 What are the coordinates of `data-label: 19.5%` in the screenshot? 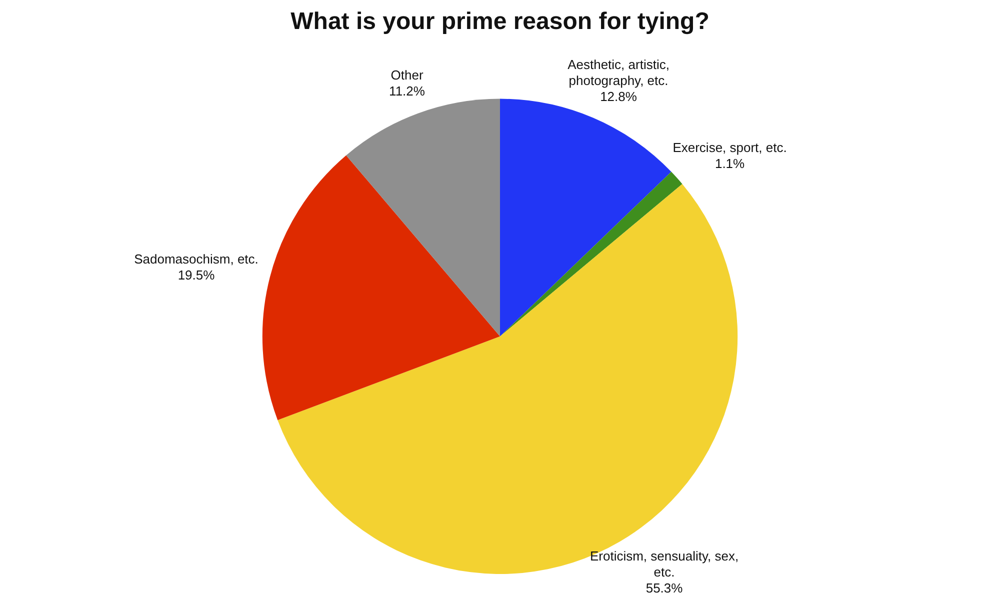 It's located at (197, 274).